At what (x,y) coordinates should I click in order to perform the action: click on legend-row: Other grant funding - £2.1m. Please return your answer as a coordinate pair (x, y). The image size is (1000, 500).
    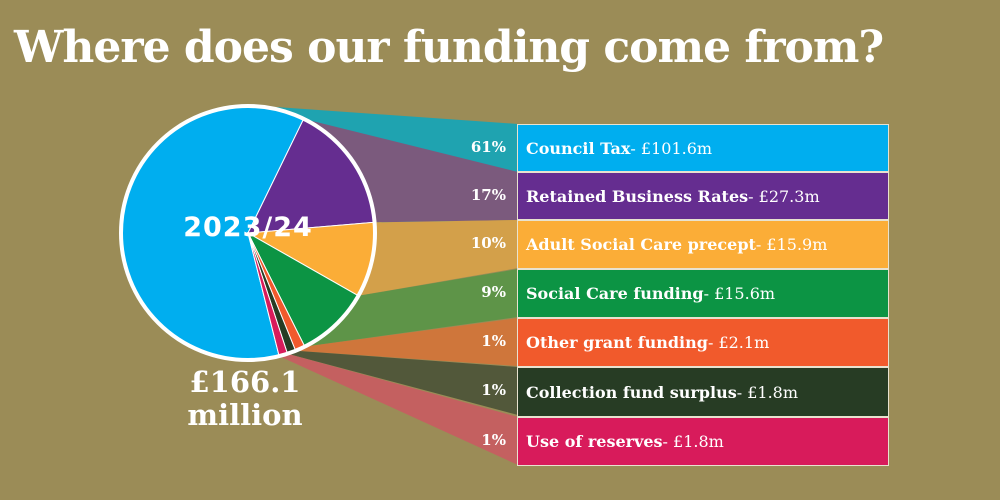
    Looking at the image, I should click on (703, 342).